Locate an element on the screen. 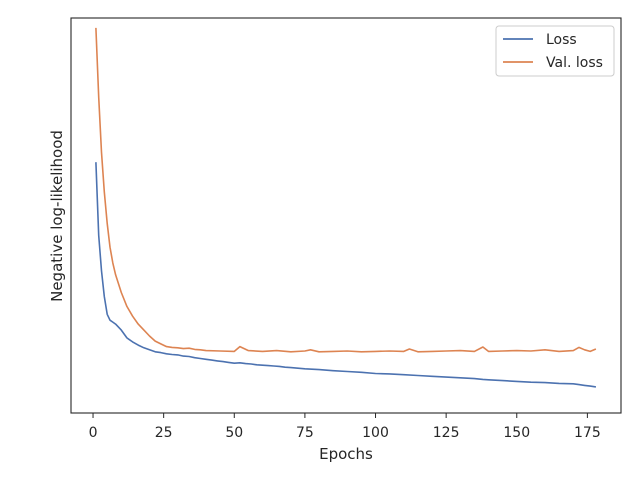  legend-label-2: Val. loss is located at coordinates (574, 63).